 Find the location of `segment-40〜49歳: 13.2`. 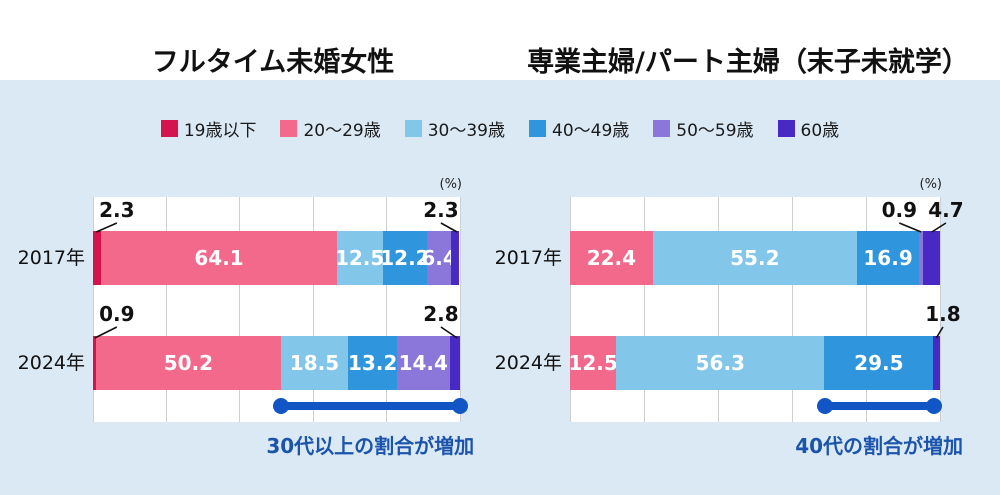

segment-40〜49歳: 13.2 is located at coordinates (372, 363).